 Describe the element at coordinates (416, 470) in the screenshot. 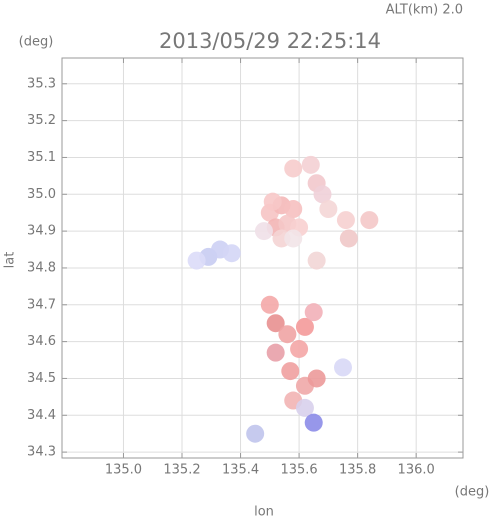

I see `x-tick-label: 136.0` at that location.